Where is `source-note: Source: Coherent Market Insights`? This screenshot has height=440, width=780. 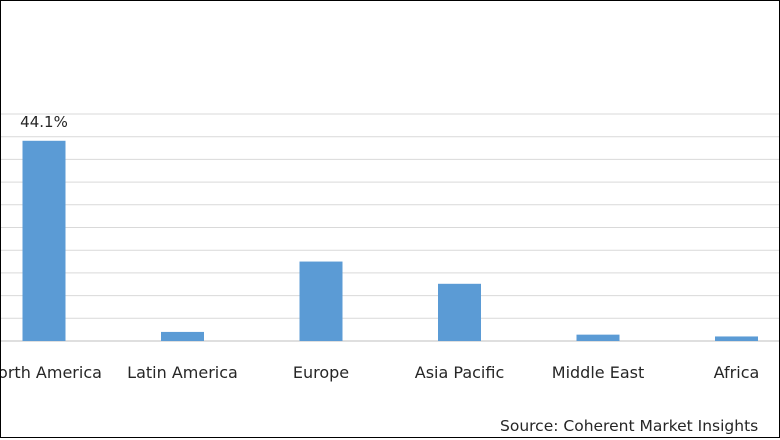
source-note: Source: Coherent Market Insights is located at coordinates (629, 426).